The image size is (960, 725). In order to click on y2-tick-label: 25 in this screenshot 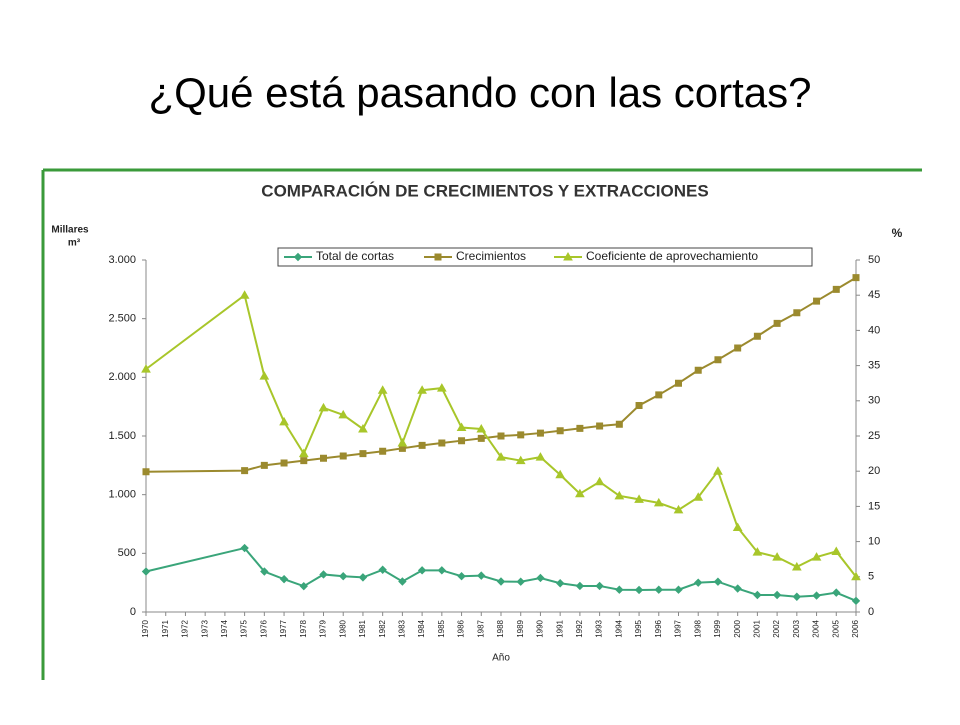, I will do `click(874, 436)`.